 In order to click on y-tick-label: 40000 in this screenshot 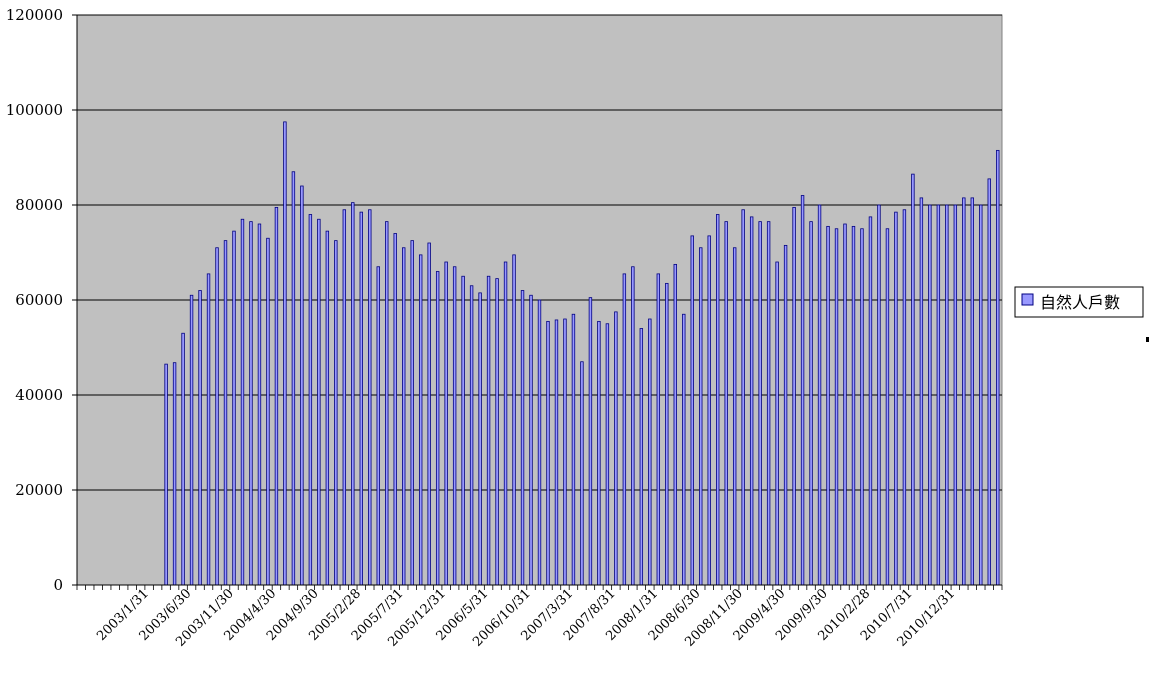, I will do `click(39, 395)`.